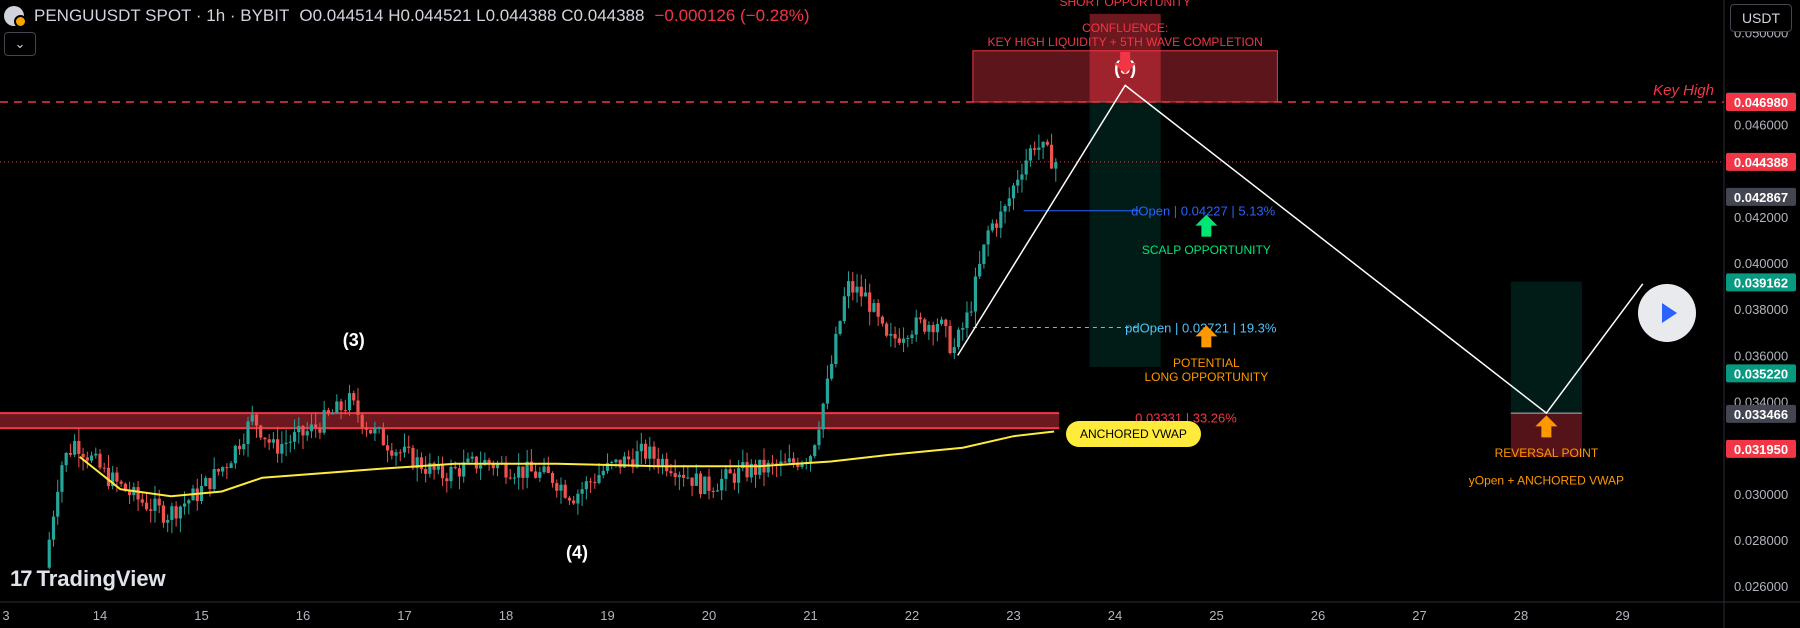 Image resolution: width=1800 pixels, height=628 pixels. I want to click on replay-play-button, so click(1667, 313).